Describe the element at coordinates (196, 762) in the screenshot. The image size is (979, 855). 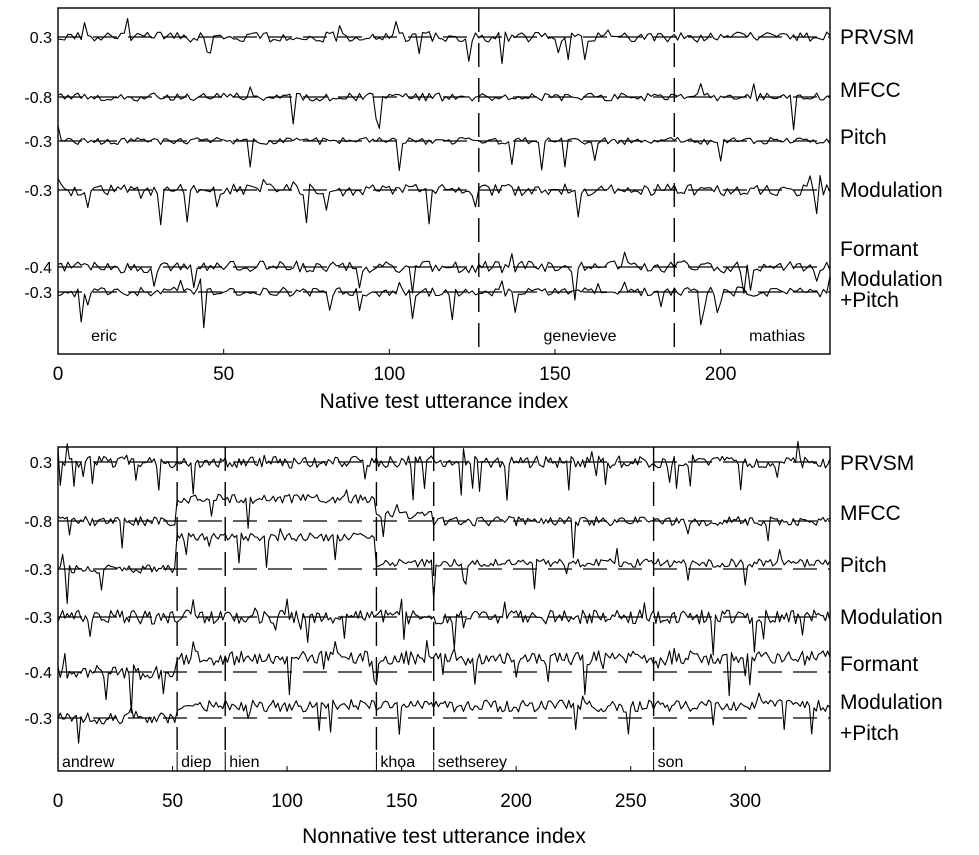
I see `speaker-label: diep` at that location.